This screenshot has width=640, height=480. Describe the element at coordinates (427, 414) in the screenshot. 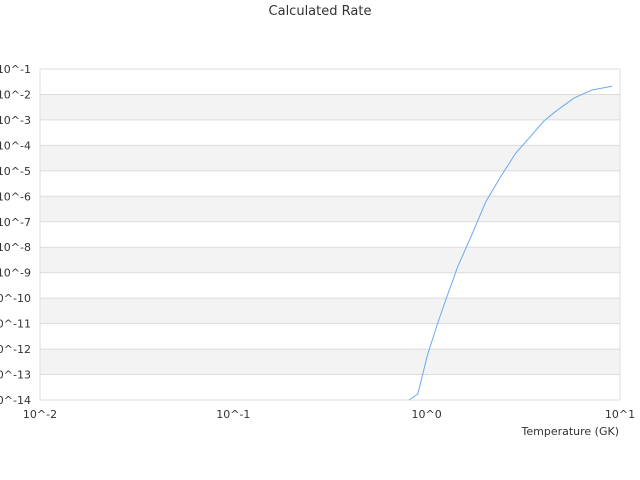

I see `x-tick-label: 10^0` at that location.